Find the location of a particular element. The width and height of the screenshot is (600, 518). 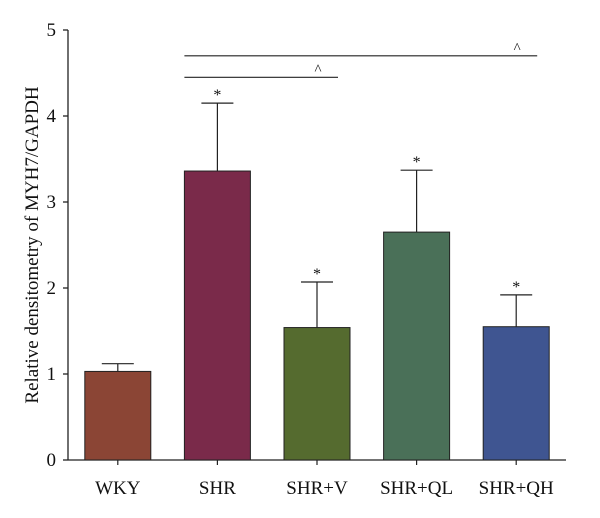

bar-wky is located at coordinates (118, 415).